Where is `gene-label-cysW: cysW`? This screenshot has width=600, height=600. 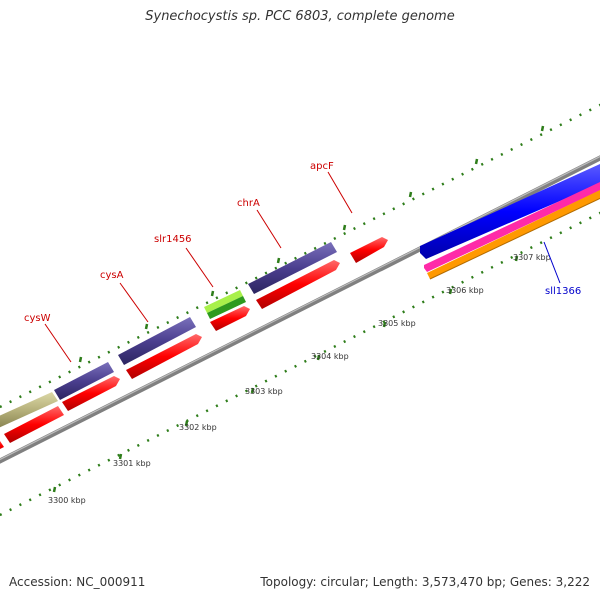 gene-label-cysW: cysW is located at coordinates (37, 318).